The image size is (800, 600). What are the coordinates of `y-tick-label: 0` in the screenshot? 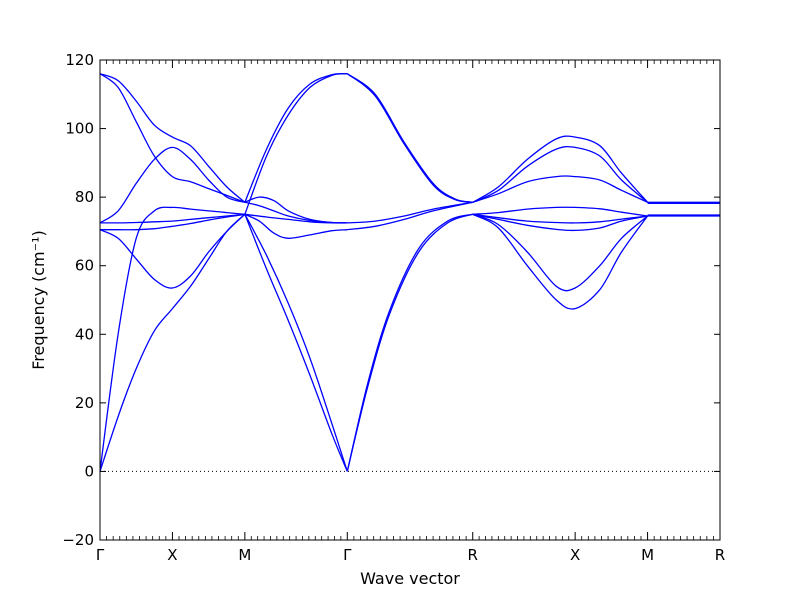 It's located at (89, 471).